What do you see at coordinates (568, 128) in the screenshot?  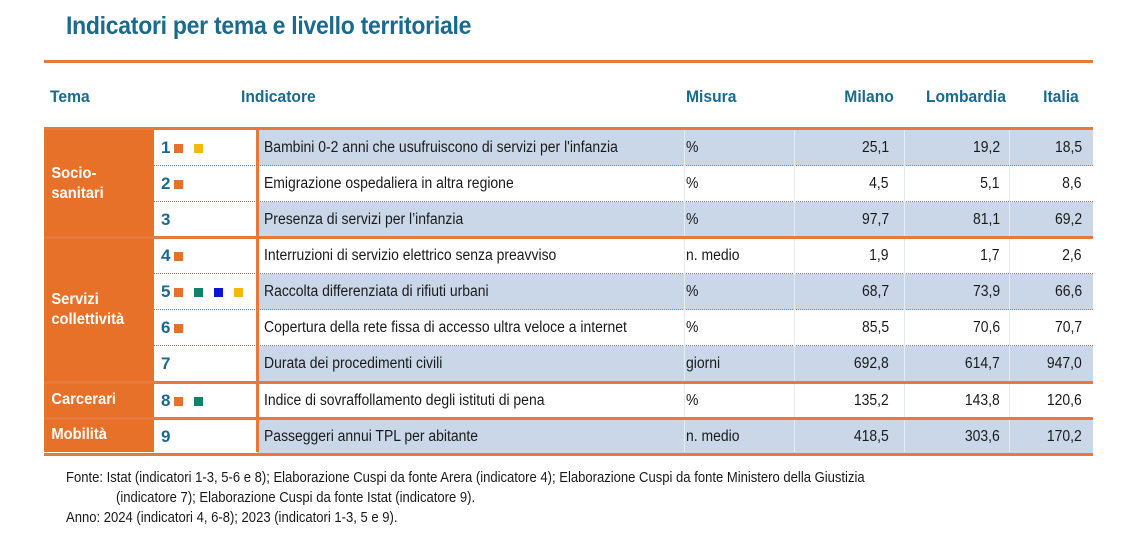 I see `table-top-rule` at bounding box center [568, 128].